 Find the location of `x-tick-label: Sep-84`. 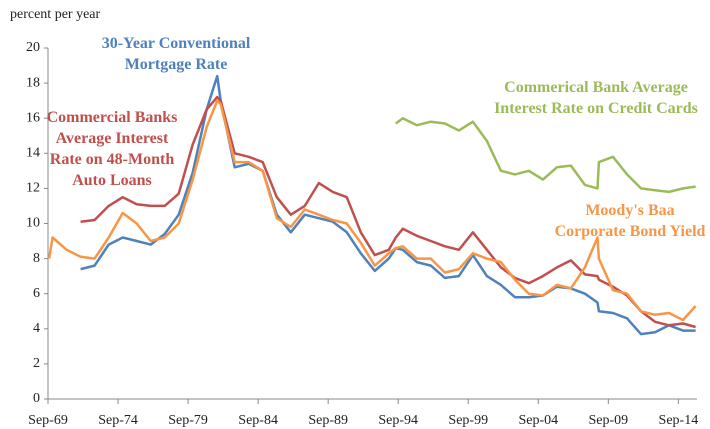

x-tick-label: Sep-84 is located at coordinates (258, 420).